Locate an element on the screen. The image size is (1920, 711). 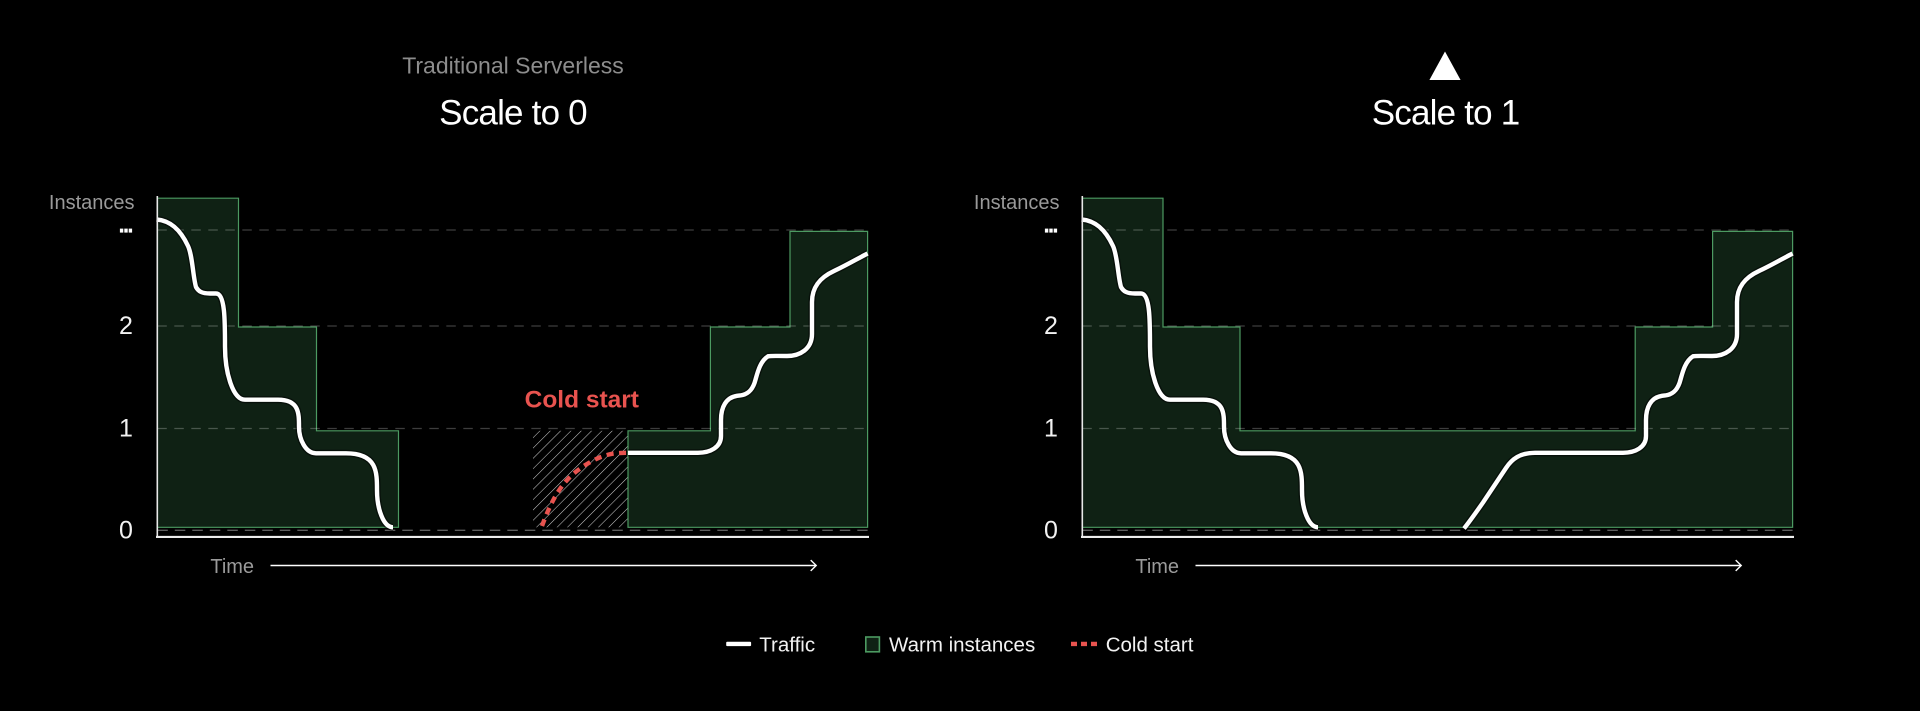
svg-text: Traditional Serverless is located at coordinates (513, 66).